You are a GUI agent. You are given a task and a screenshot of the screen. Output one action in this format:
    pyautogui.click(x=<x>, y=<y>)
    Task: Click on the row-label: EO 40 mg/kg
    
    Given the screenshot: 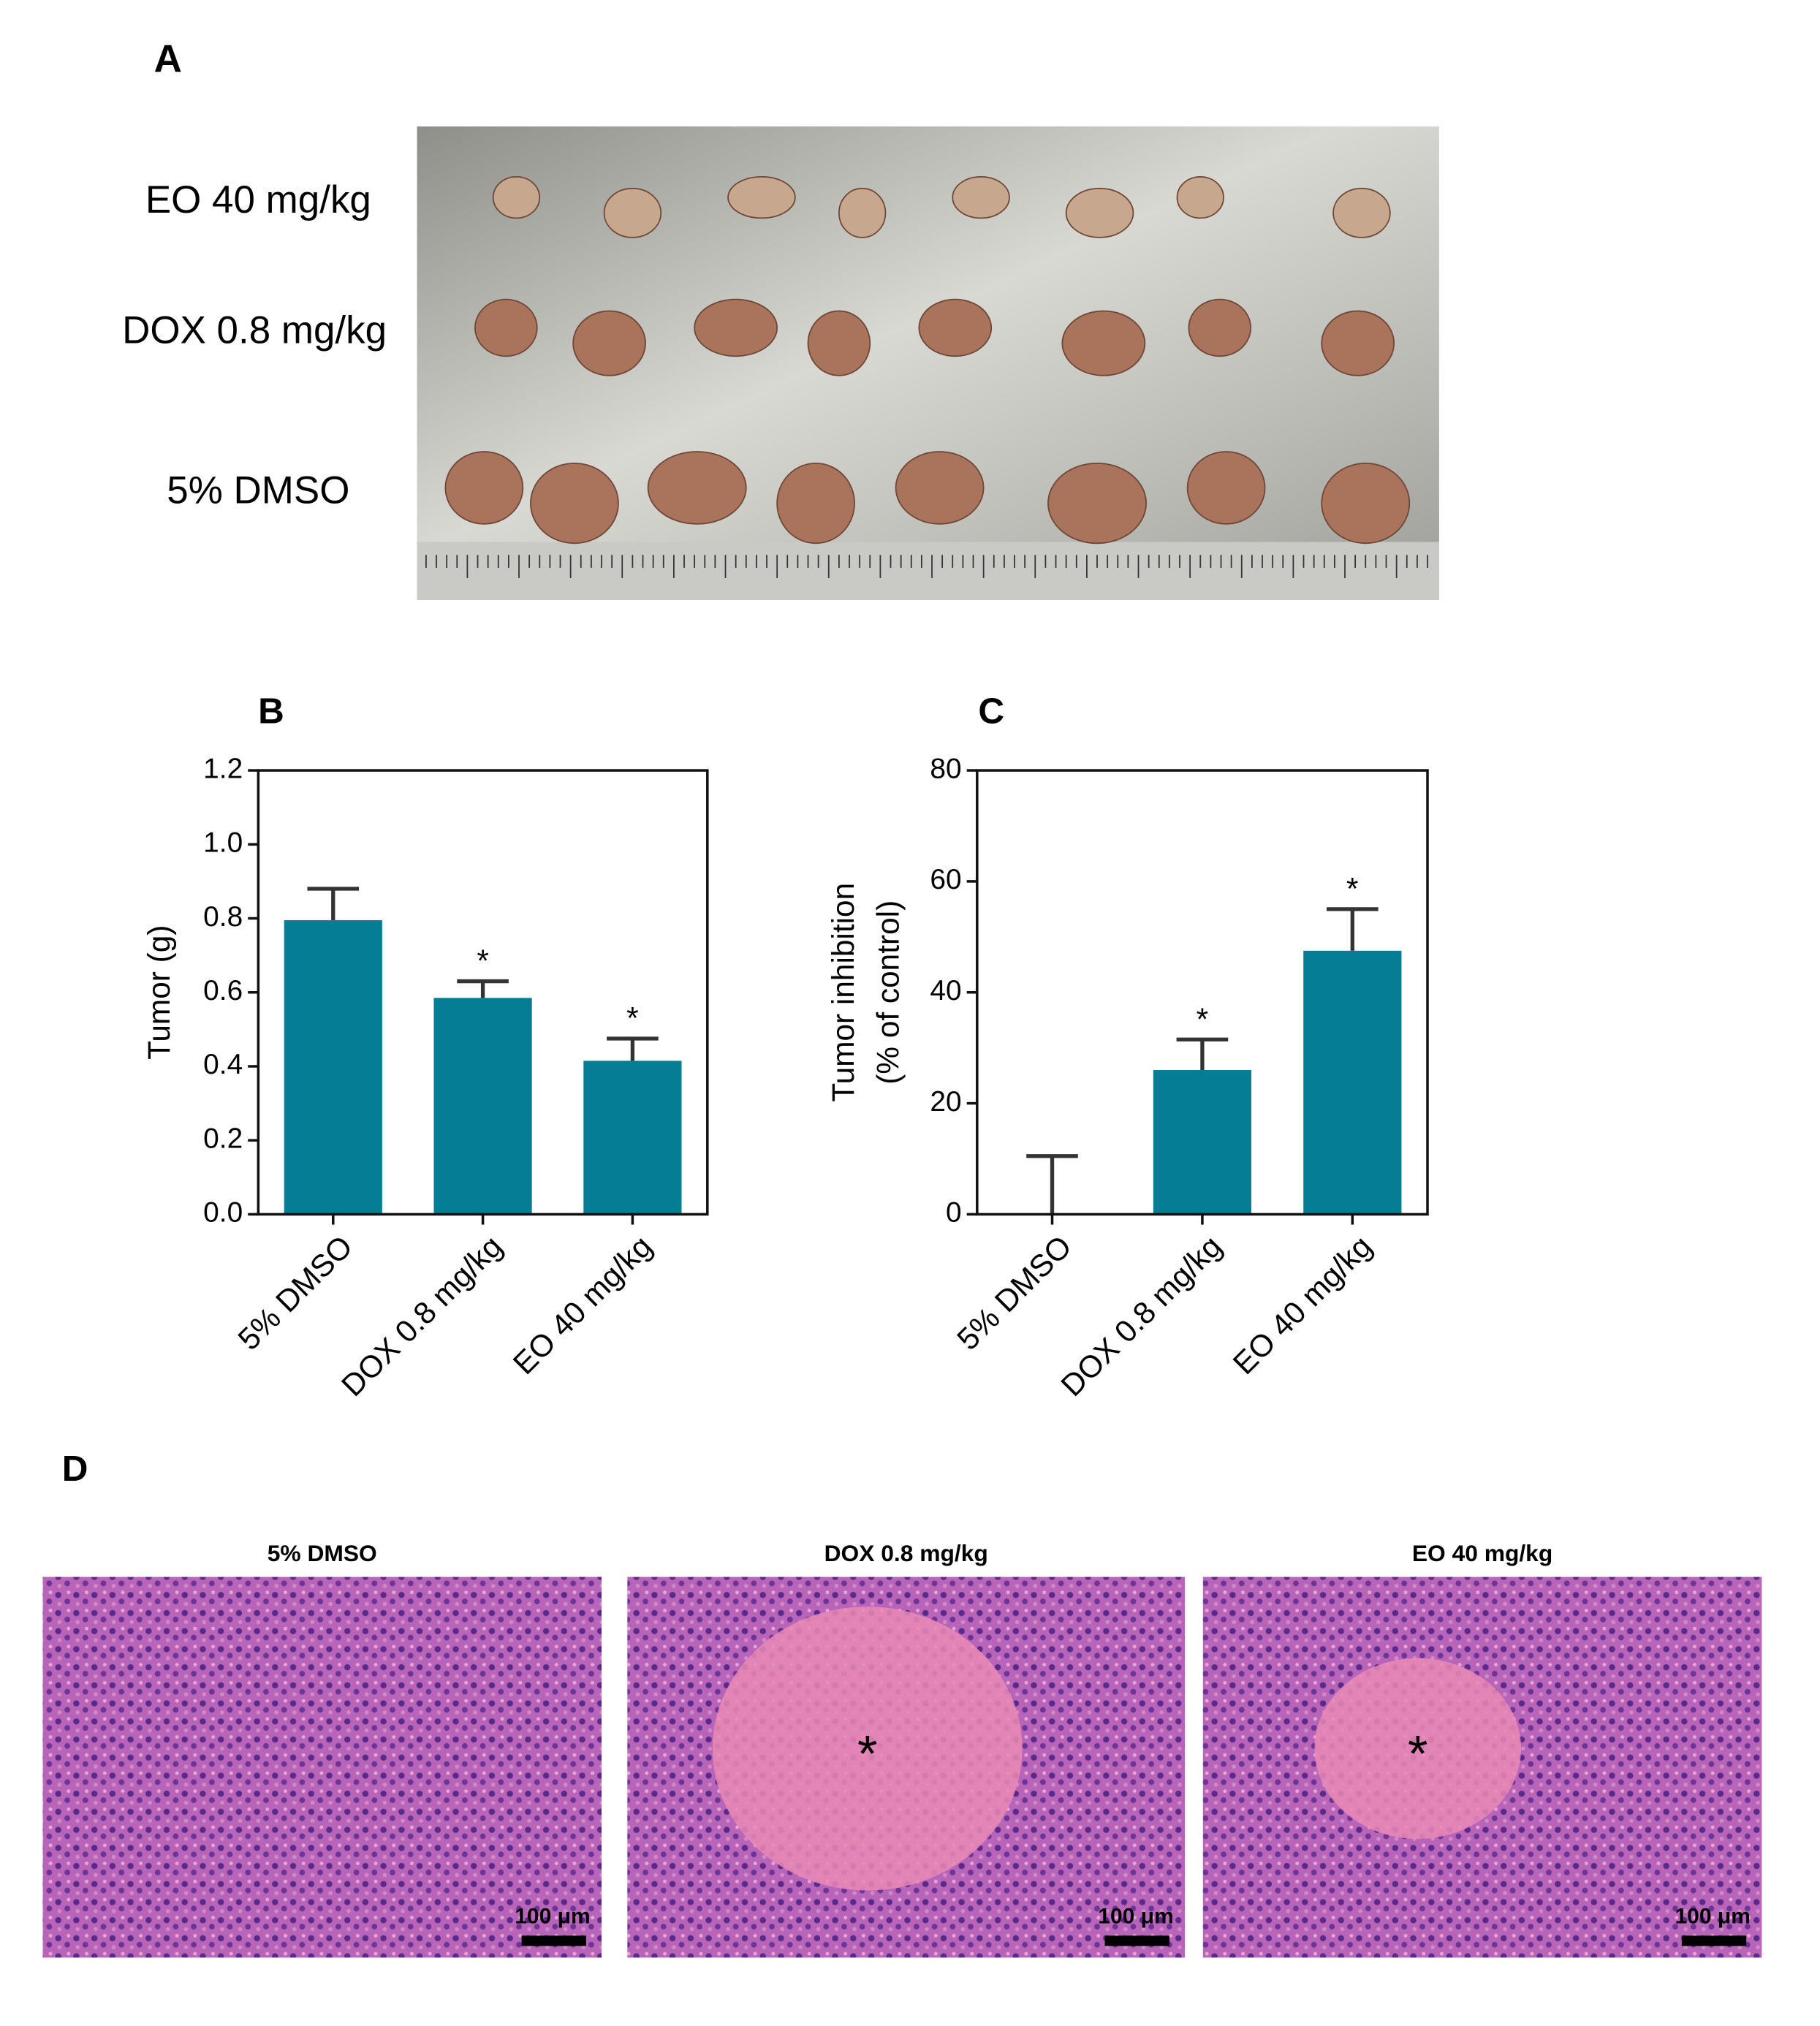 What is the action you would take?
    pyautogui.click(x=258, y=199)
    